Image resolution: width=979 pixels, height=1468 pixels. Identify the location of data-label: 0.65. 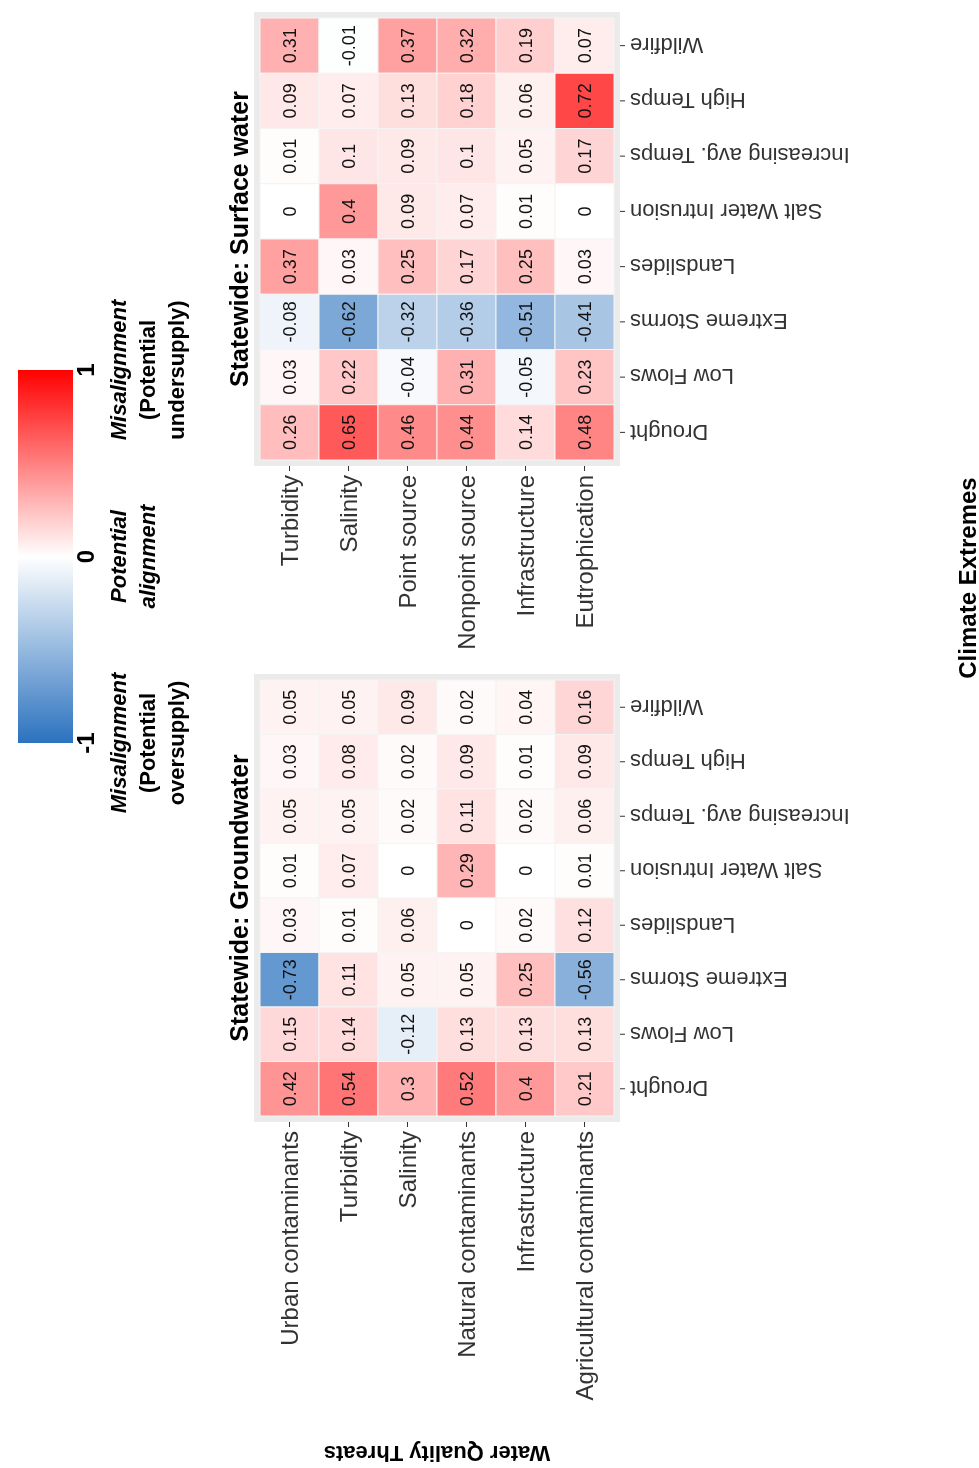
(348, 432).